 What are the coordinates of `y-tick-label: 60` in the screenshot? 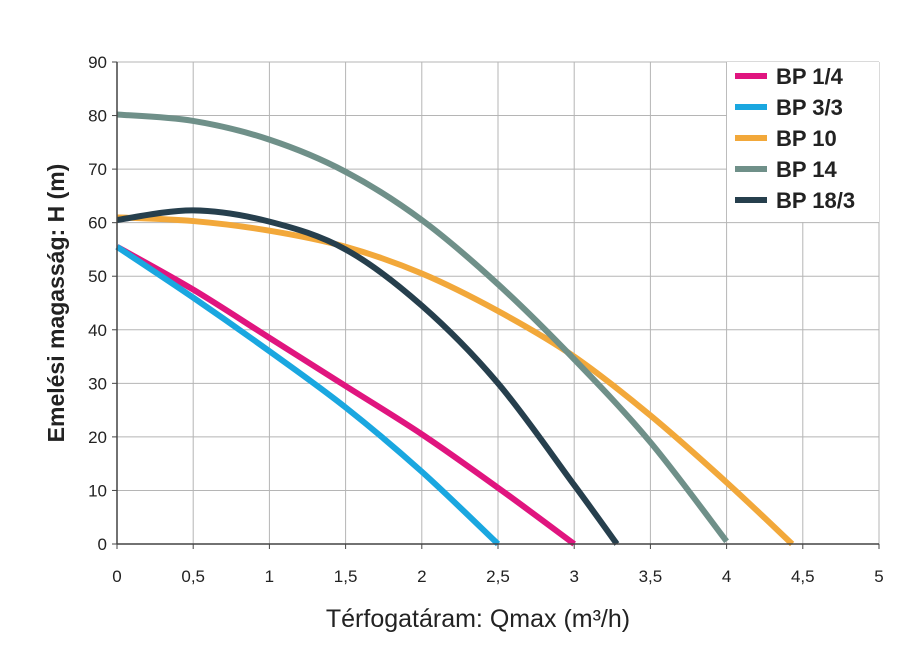 It's located at (97, 223).